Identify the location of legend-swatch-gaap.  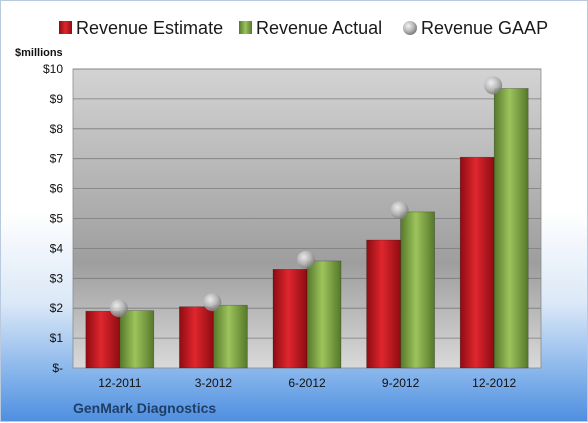
(410, 28).